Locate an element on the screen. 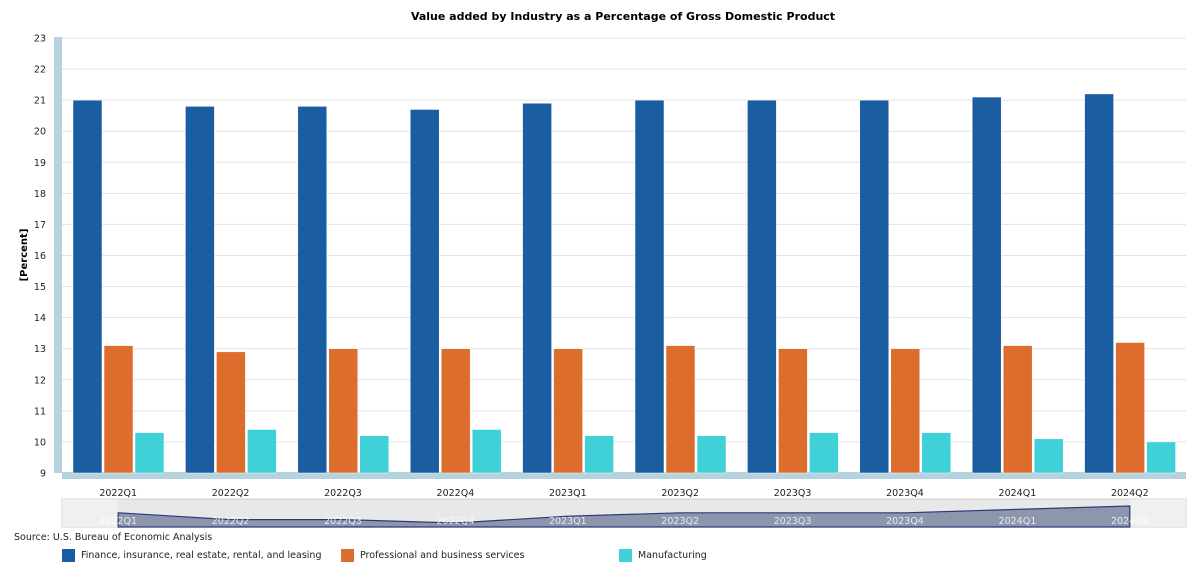 The width and height of the screenshot is (1200, 585). x-tick-label: 2022Q4 is located at coordinates (456, 493).